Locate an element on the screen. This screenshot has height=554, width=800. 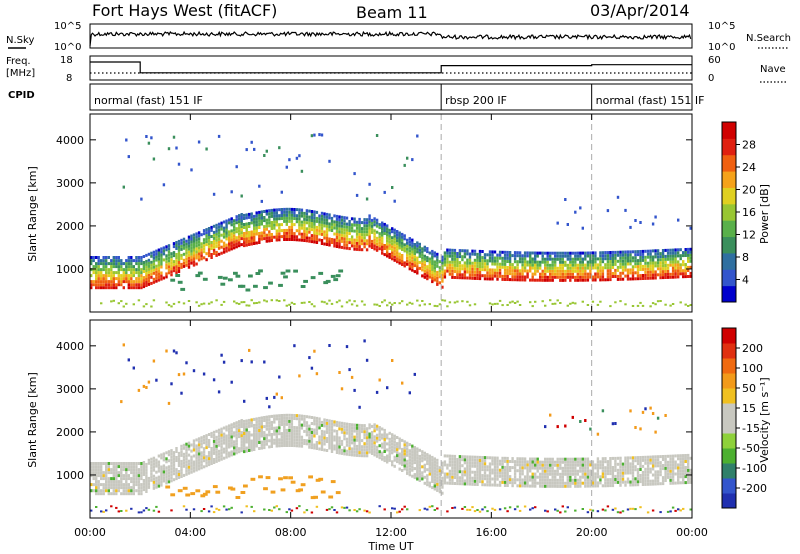
noise-left-tick-top: 10^5 is located at coordinates (67, 26).